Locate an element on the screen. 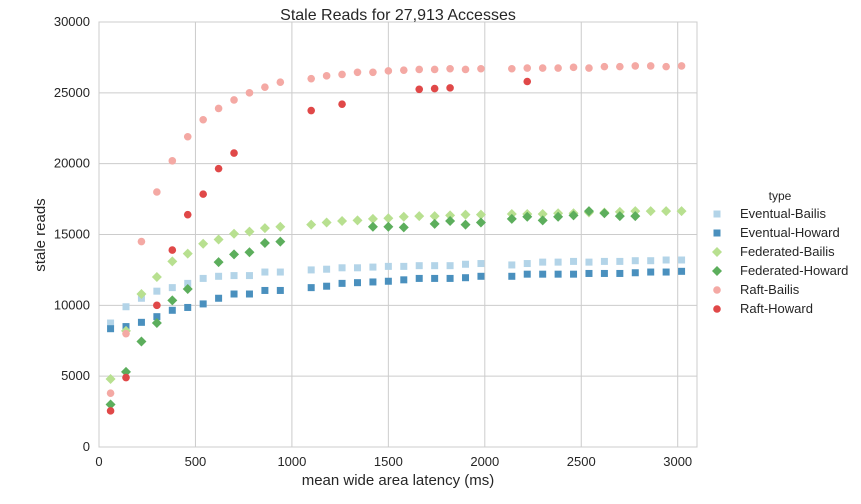  x-tick-label: 500 is located at coordinates (196, 461).